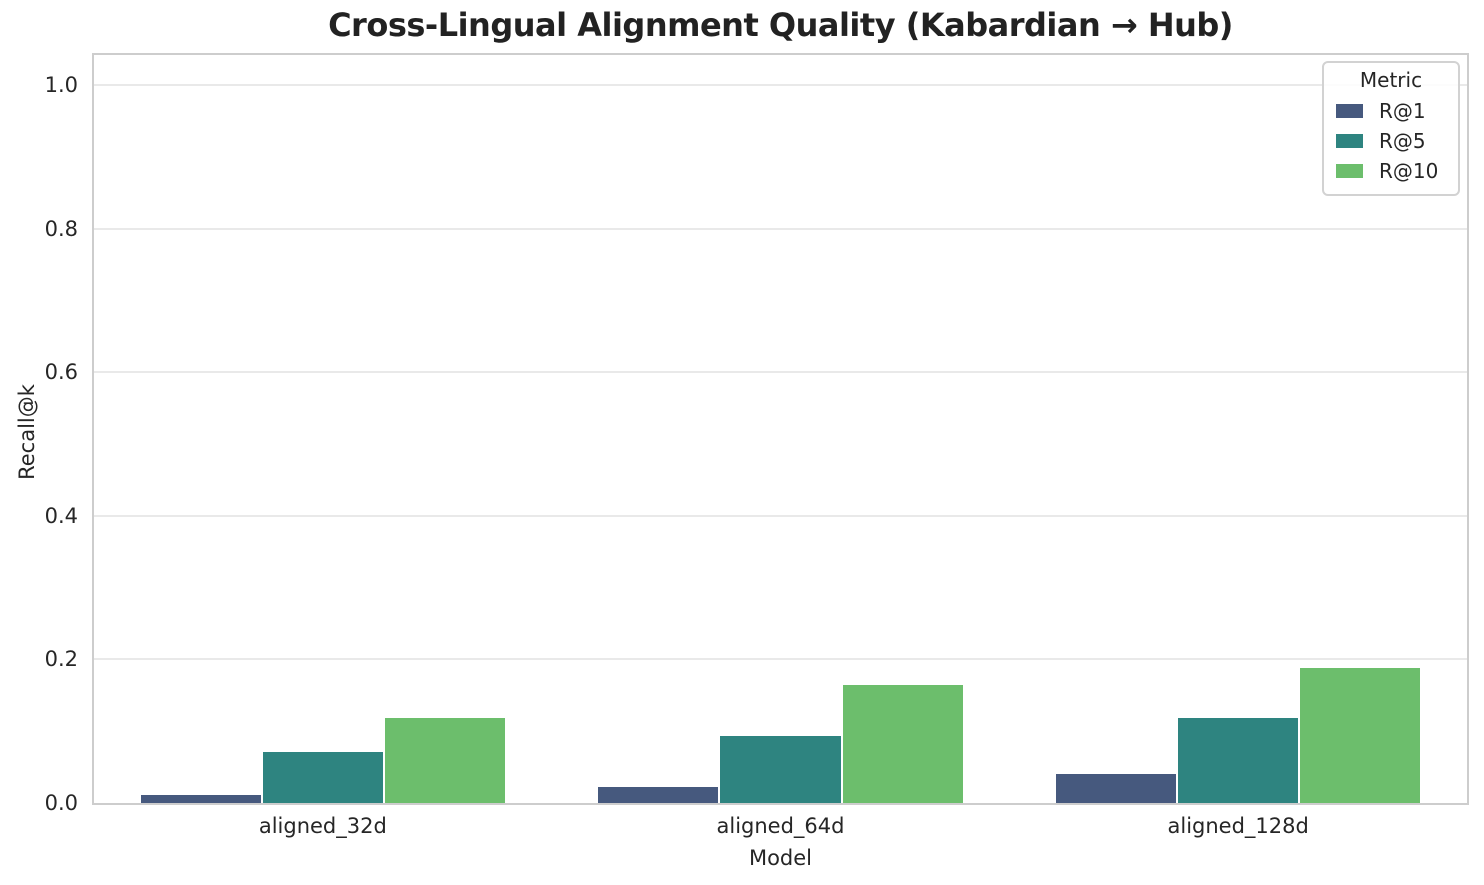 The image size is (1484, 885). What do you see at coordinates (1238, 760) in the screenshot?
I see `bar-r5-aligned_128d` at bounding box center [1238, 760].